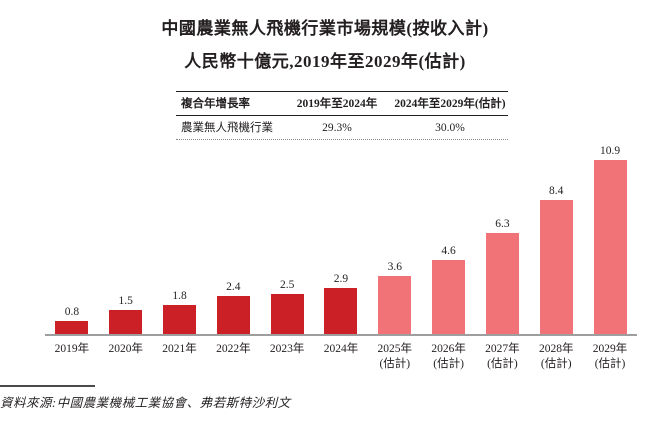 Image resolution: width=650 pixels, height=424 pixels. I want to click on x-axis-year: 2025年, so click(395, 349).